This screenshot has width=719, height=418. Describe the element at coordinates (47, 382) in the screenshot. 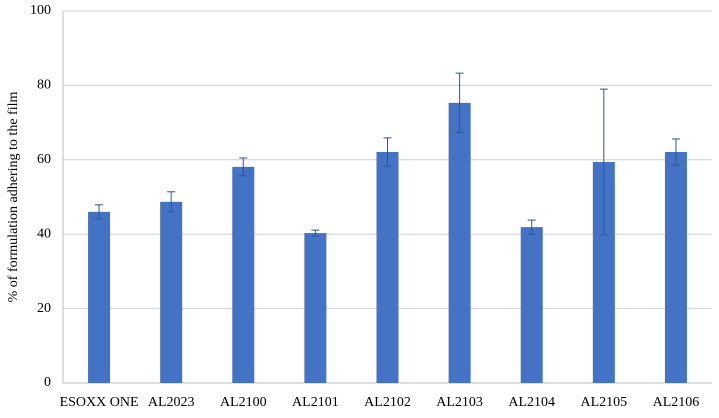

I see `y-tick-label: 0` at that location.